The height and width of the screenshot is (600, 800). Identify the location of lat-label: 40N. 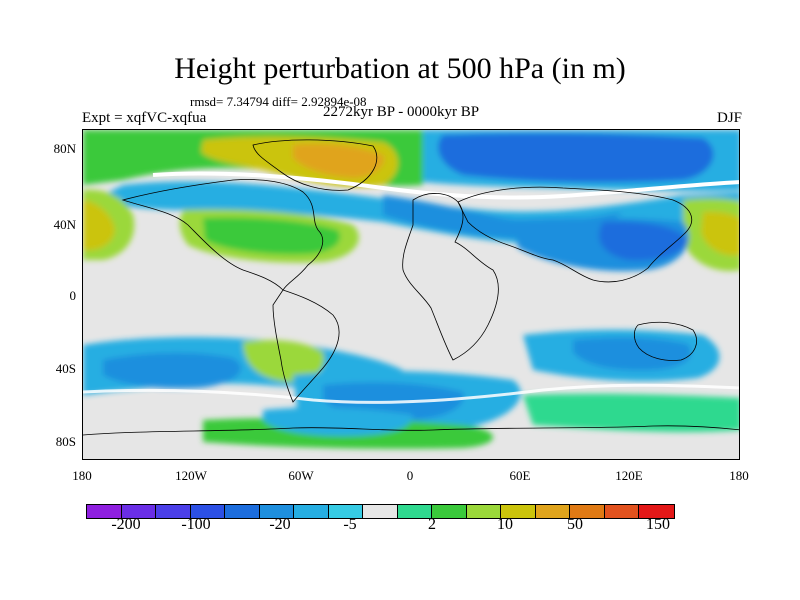
(64, 224).